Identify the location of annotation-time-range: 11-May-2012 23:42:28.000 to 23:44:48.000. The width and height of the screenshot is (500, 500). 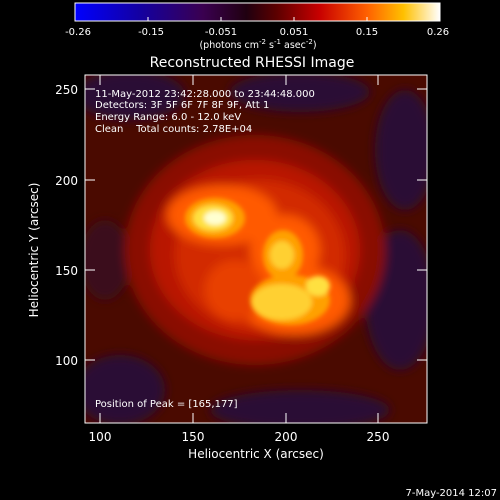
(205, 94).